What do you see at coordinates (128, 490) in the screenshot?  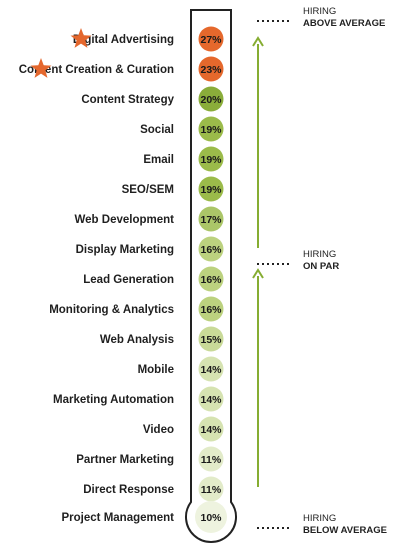 I see `category-label: Direct Response` at bounding box center [128, 490].